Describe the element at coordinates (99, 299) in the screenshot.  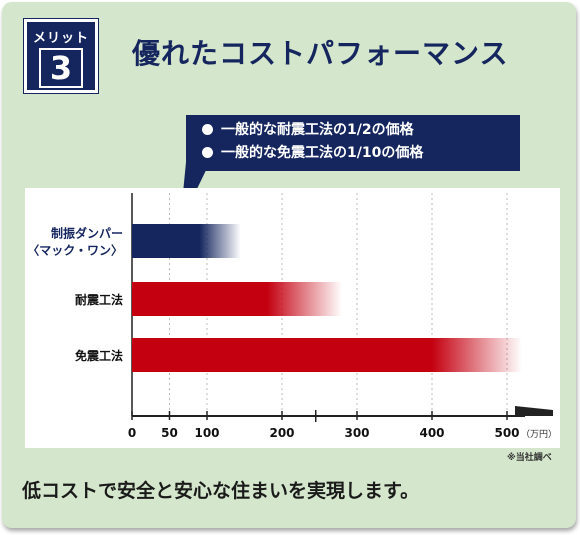
I see `category-label: 耐震工法` at that location.